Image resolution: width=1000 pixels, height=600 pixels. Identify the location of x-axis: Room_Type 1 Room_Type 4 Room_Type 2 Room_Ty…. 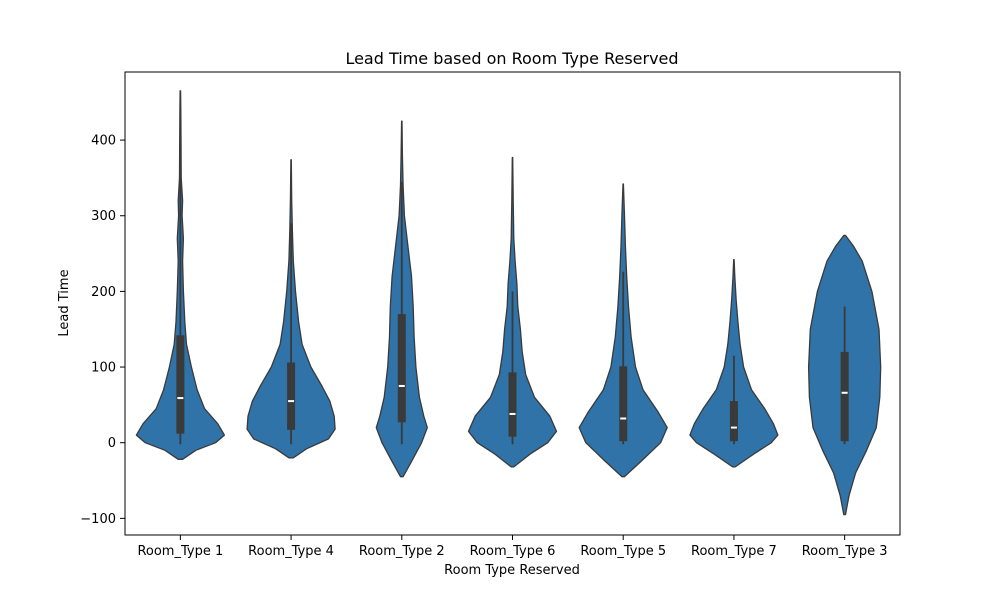
(512, 547).